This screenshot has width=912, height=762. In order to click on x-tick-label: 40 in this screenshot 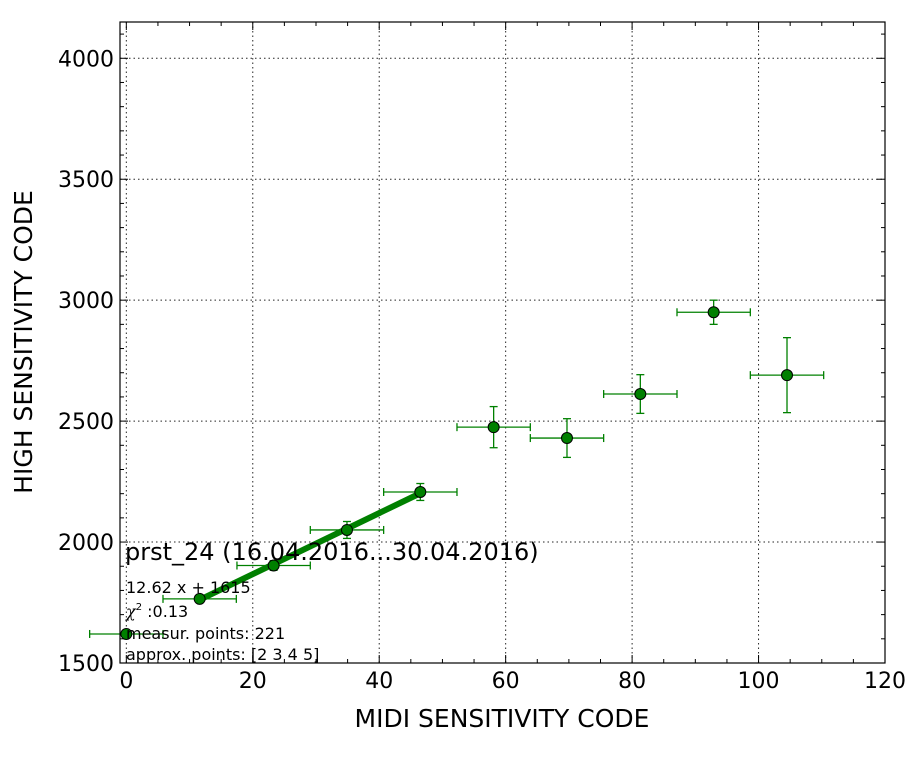, I will do `click(379, 681)`.